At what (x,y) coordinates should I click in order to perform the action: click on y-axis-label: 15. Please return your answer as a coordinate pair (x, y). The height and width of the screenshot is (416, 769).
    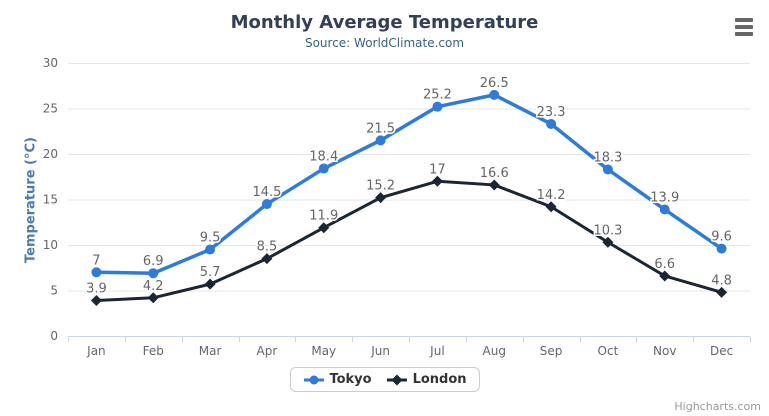
    Looking at the image, I should click on (50, 200).